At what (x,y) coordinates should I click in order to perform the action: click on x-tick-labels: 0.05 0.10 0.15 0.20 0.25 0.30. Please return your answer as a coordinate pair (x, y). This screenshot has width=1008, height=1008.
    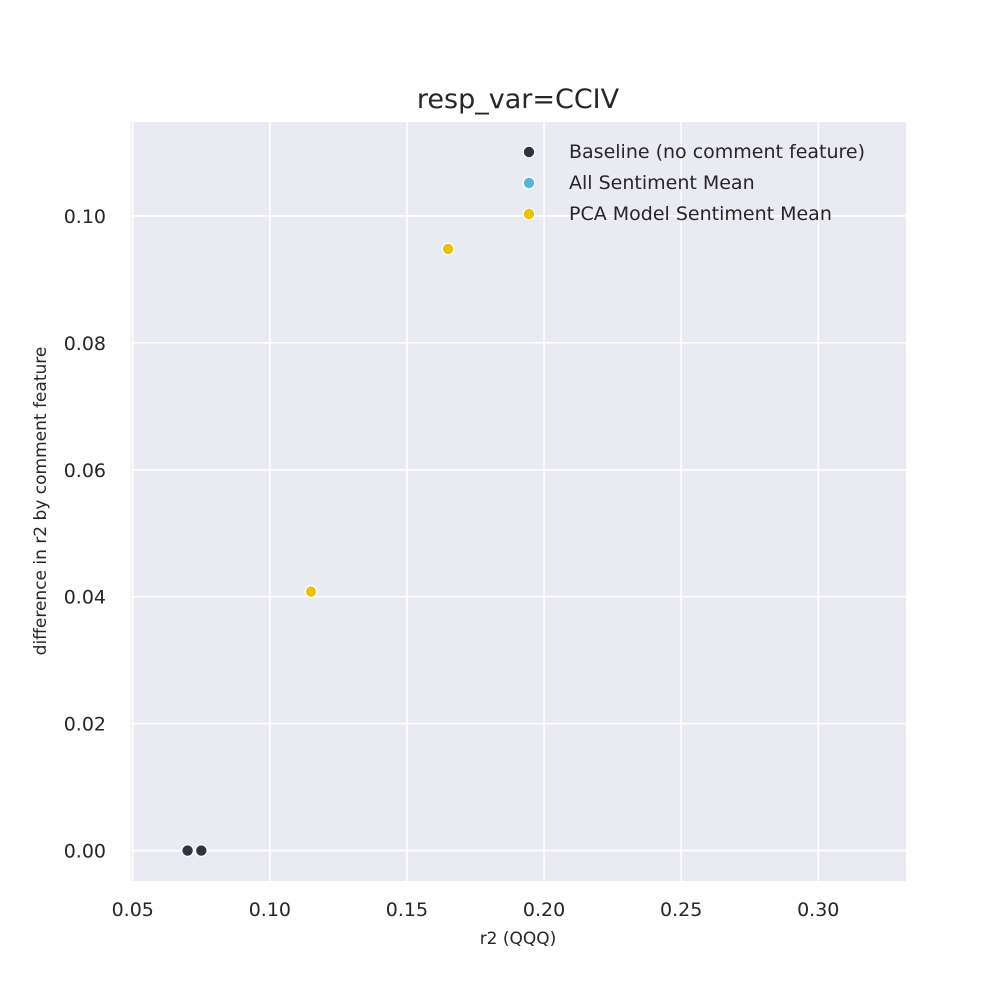
    Looking at the image, I should click on (476, 910).